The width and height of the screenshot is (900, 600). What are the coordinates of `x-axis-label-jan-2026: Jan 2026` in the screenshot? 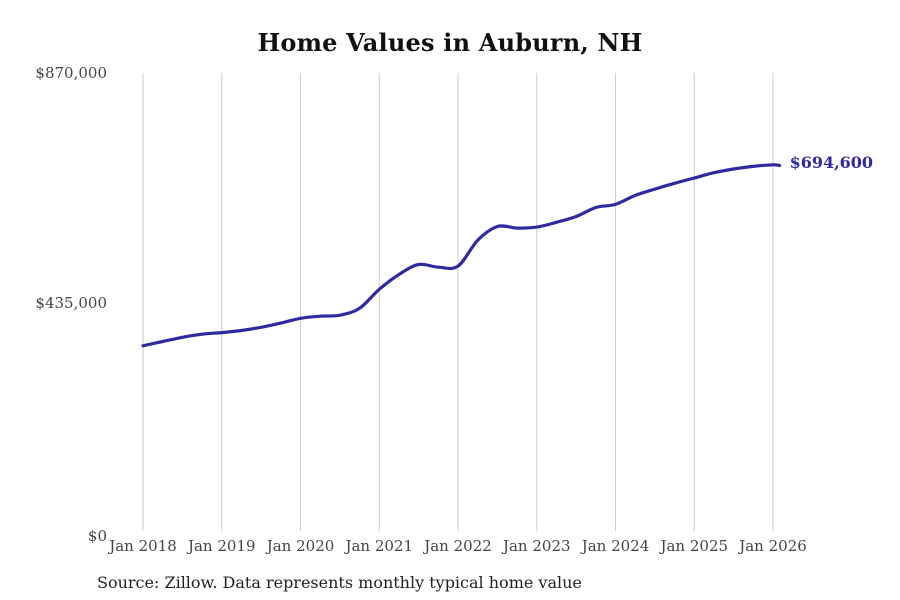 It's located at (773, 546).